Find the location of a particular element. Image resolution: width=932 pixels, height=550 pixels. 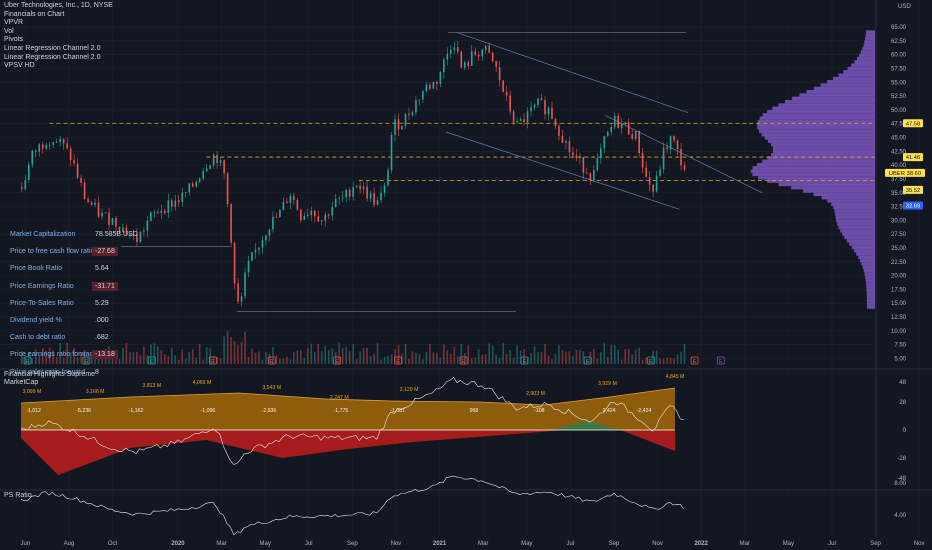

pane3-title: PS Ratio is located at coordinates (18, 495).